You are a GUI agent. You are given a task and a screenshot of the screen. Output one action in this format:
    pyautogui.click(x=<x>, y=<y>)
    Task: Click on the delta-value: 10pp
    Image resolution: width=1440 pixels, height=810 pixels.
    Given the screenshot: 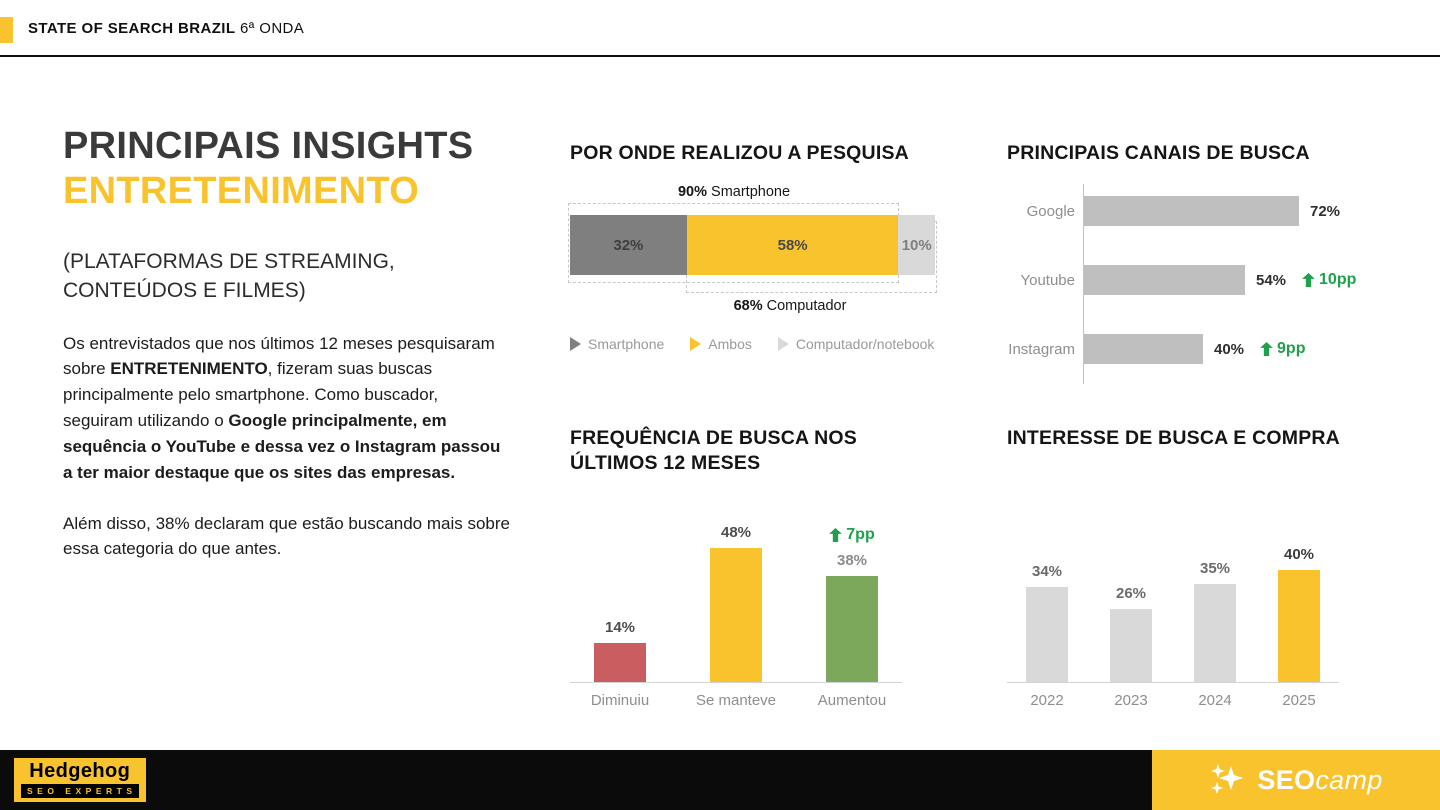 What is the action you would take?
    pyautogui.click(x=1338, y=280)
    